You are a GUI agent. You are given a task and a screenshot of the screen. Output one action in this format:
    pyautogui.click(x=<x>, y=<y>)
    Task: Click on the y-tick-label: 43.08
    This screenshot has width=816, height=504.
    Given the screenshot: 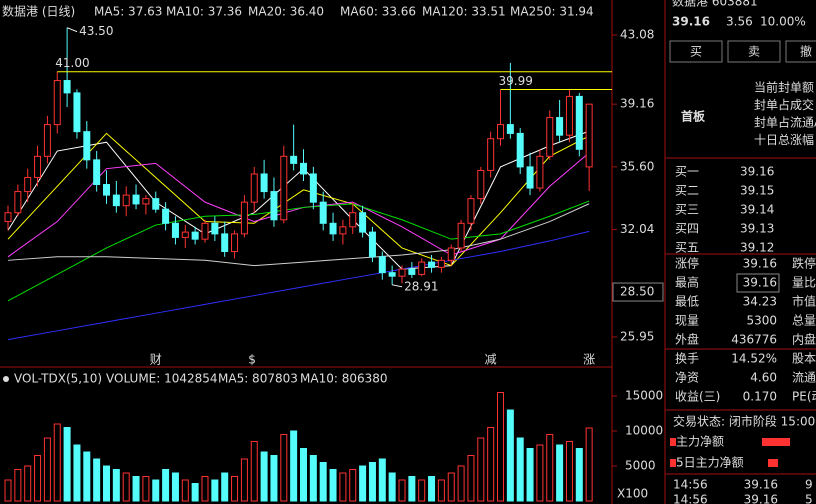 What is the action you would take?
    pyautogui.click(x=637, y=35)
    